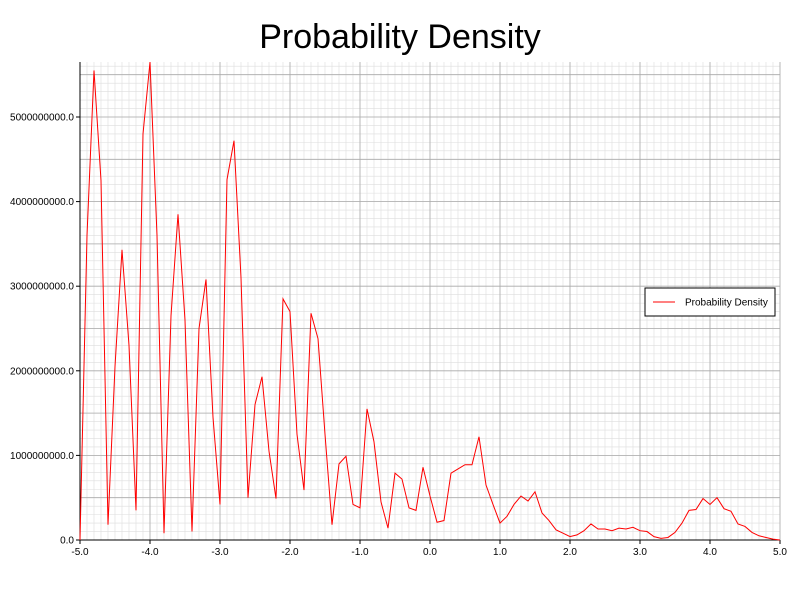  I want to click on y-tick-label: 3000000000.0, so click(42, 287).